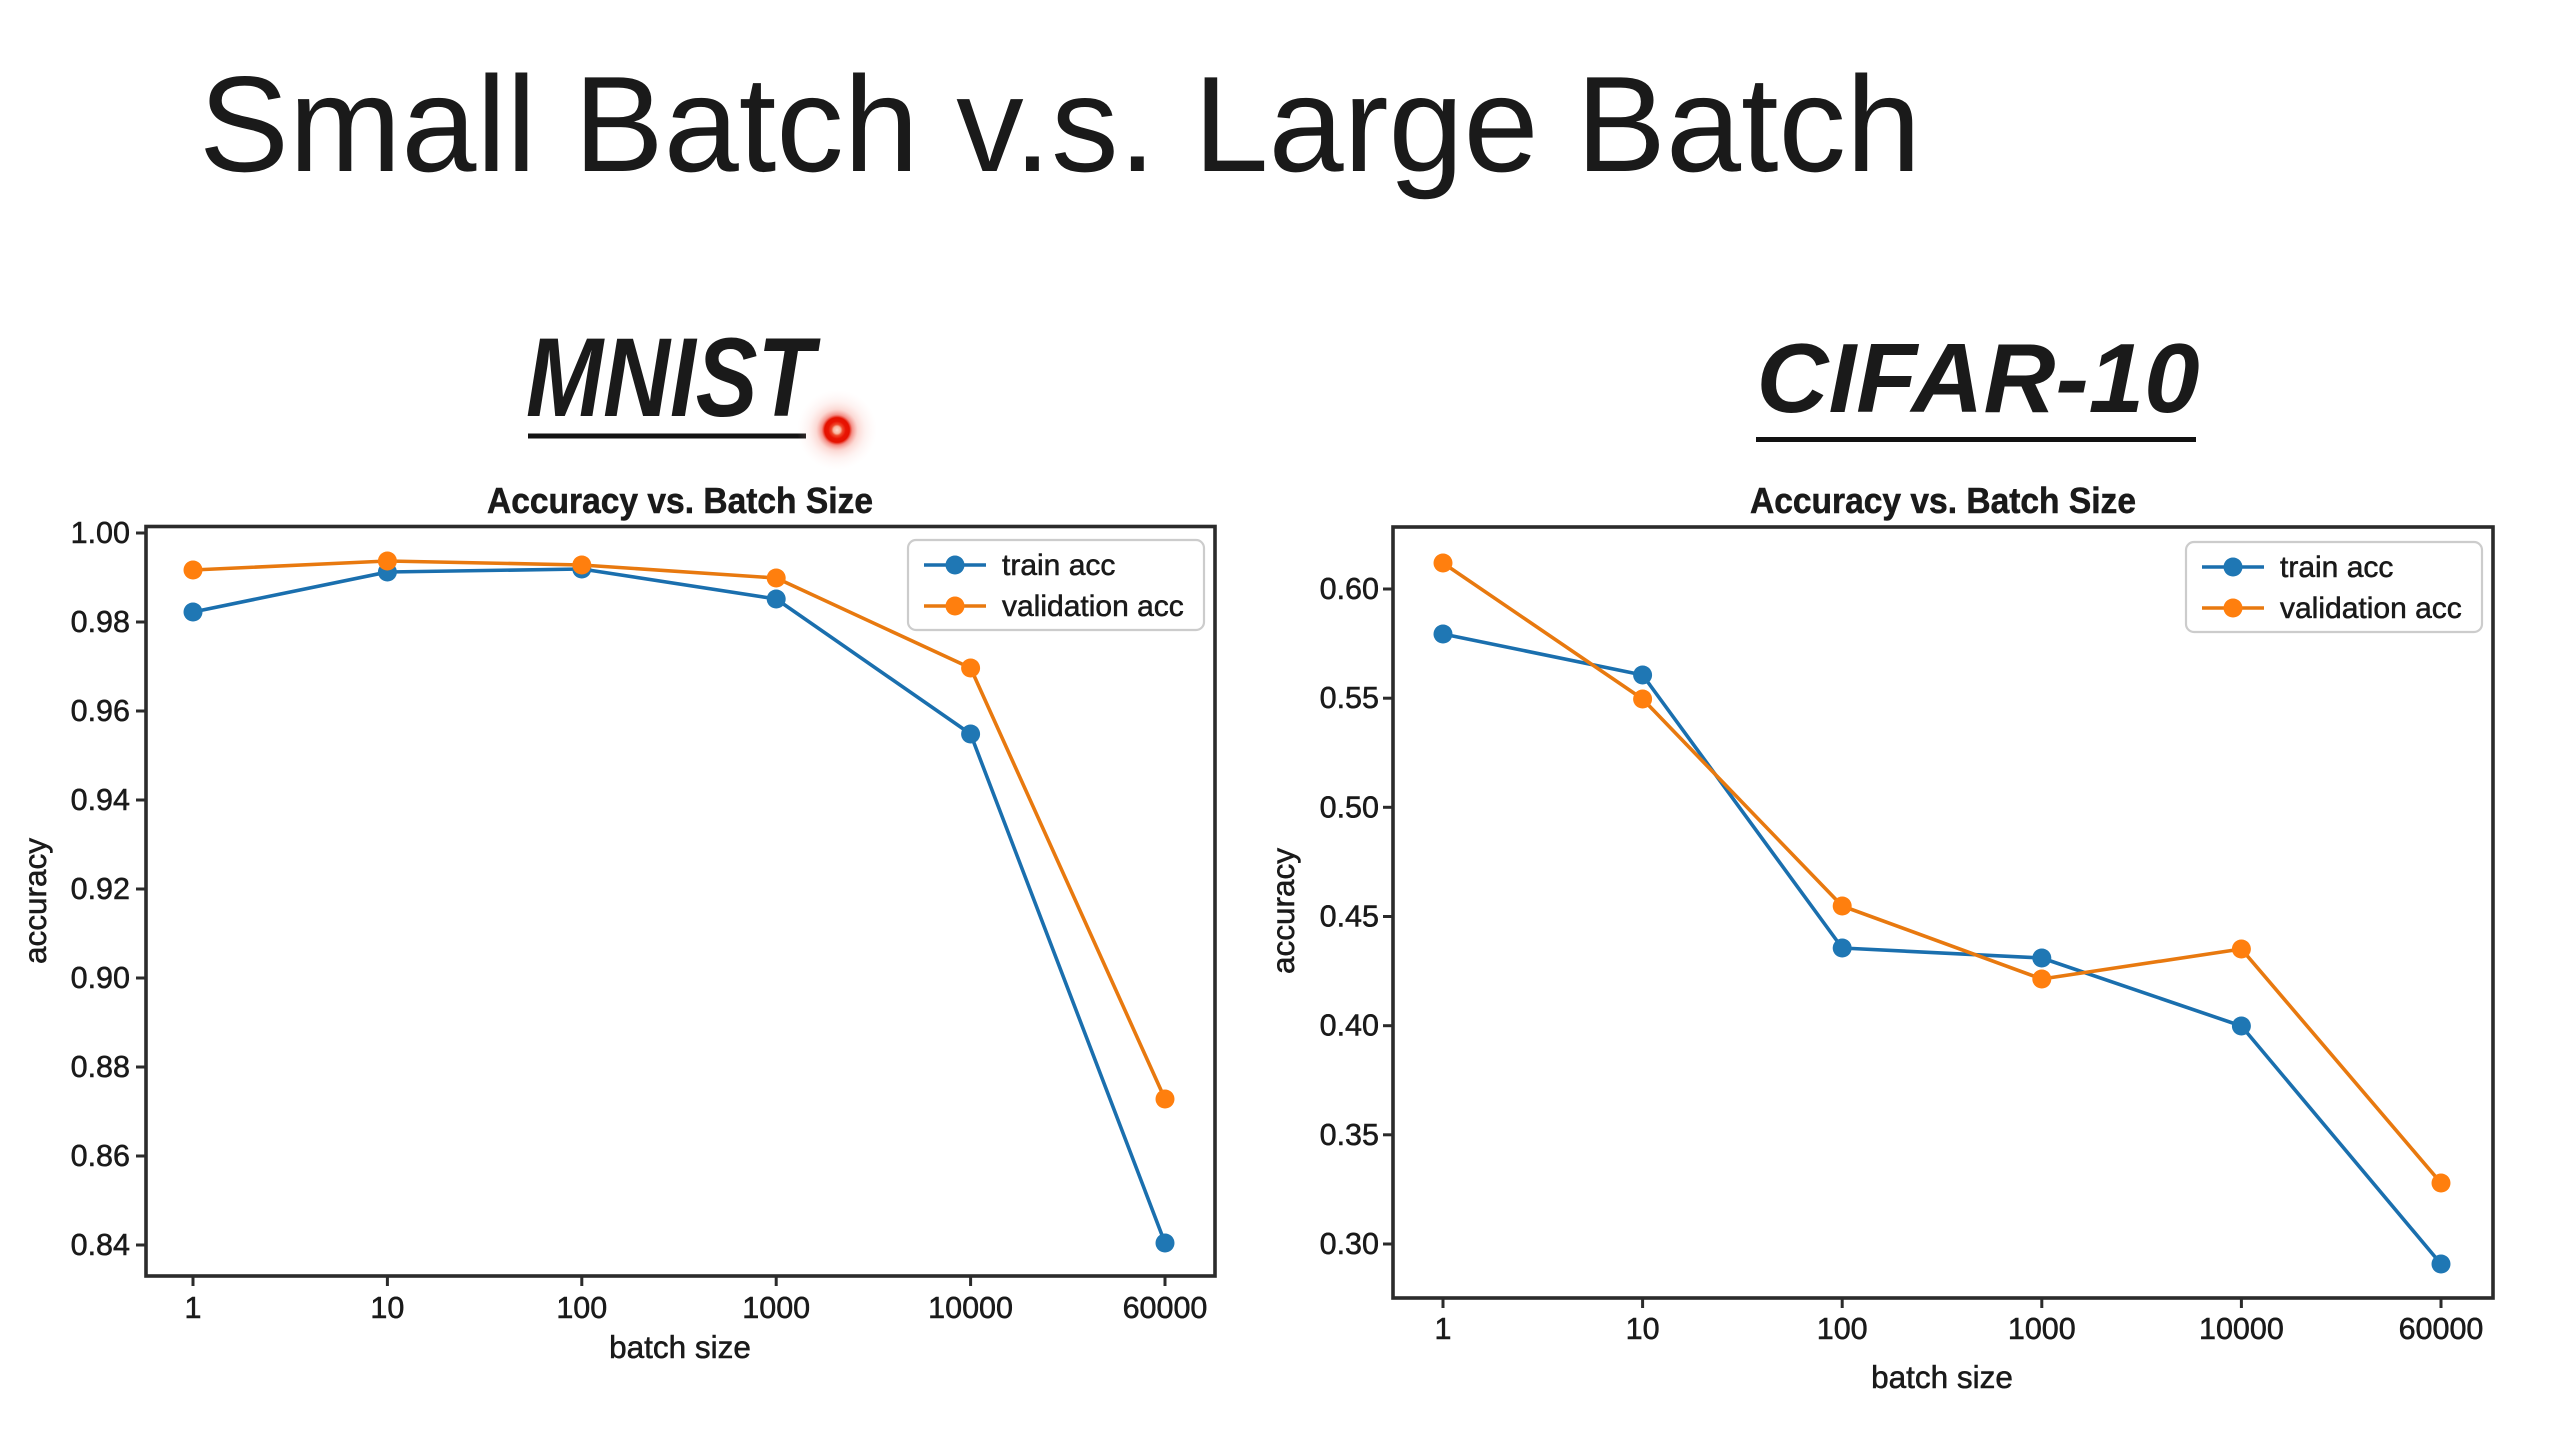 The height and width of the screenshot is (1431, 2550). Describe the element at coordinates (1349, 1244) in the screenshot. I see `svg-text: 0.30` at that location.